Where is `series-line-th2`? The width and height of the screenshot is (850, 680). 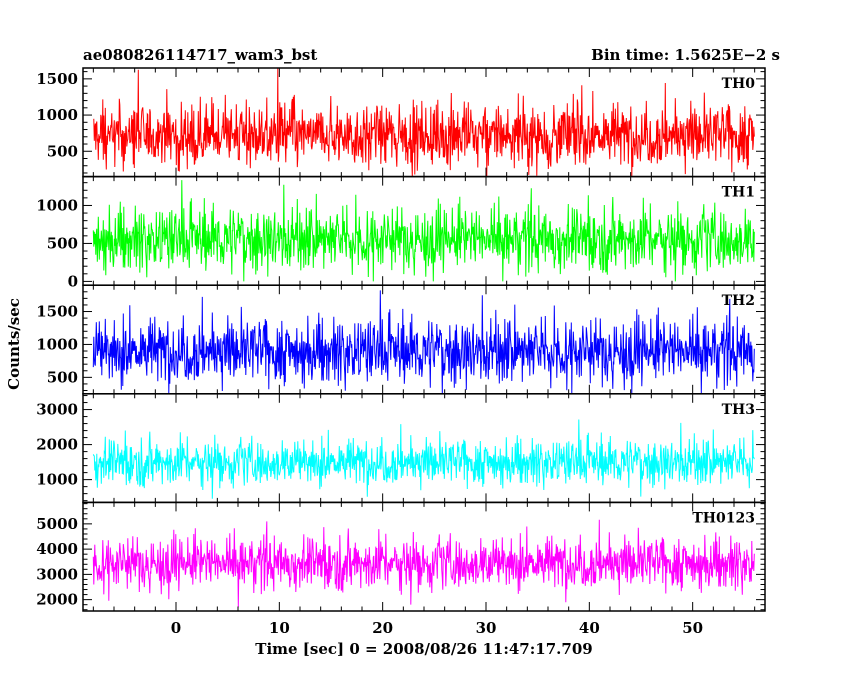 series-line-th2 is located at coordinates (423, 342).